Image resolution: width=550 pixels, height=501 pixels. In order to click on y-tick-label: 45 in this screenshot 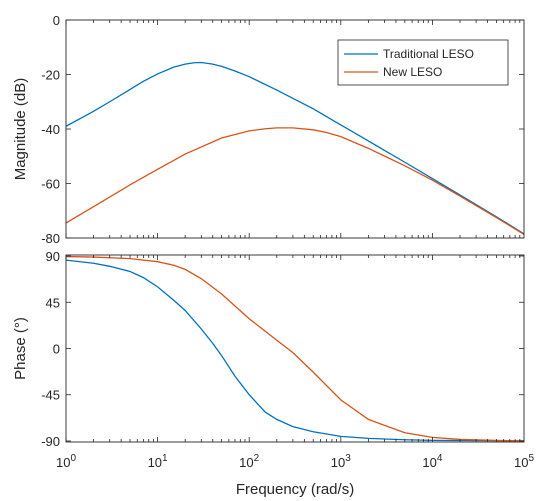, I will do `click(53, 302)`.